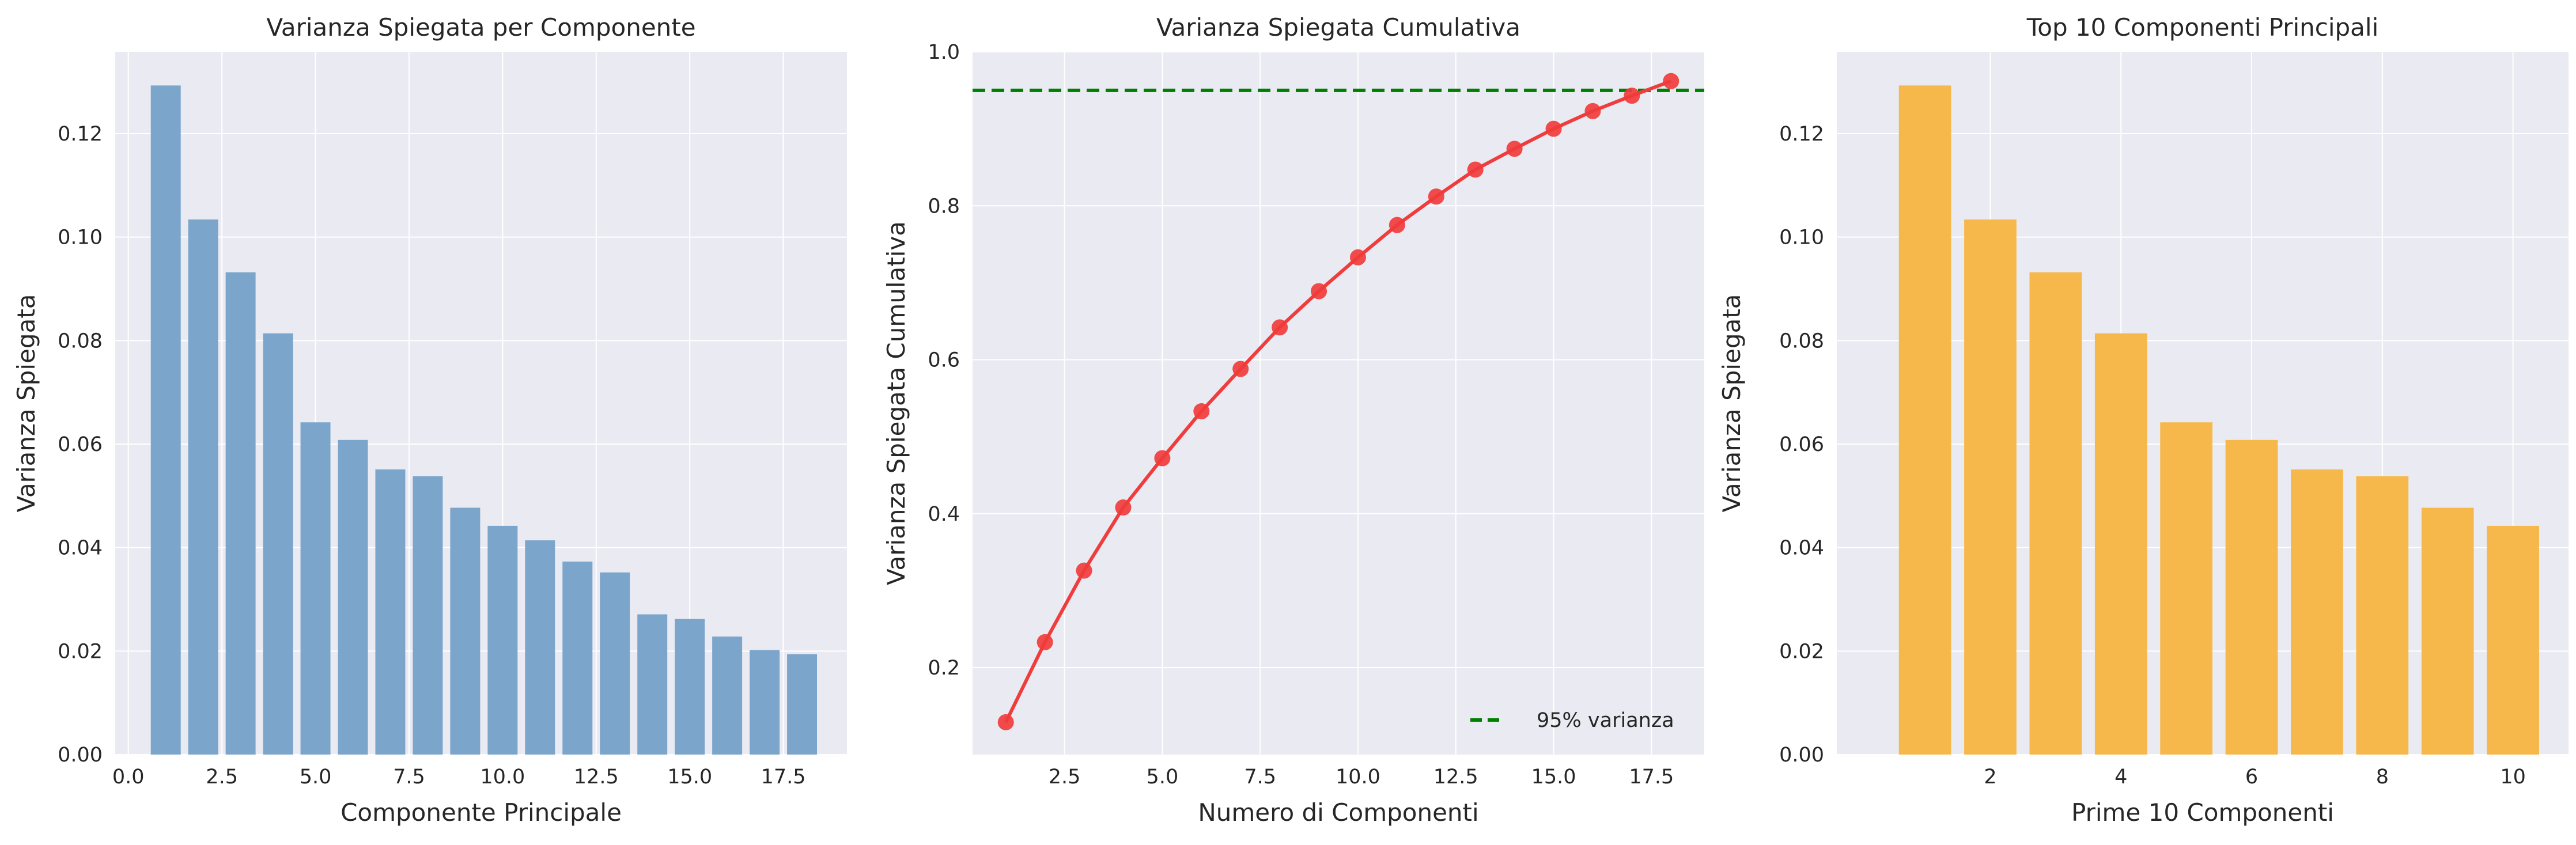 The image size is (2576, 845). I want to click on x-tick-label: 6, so click(2251, 777).